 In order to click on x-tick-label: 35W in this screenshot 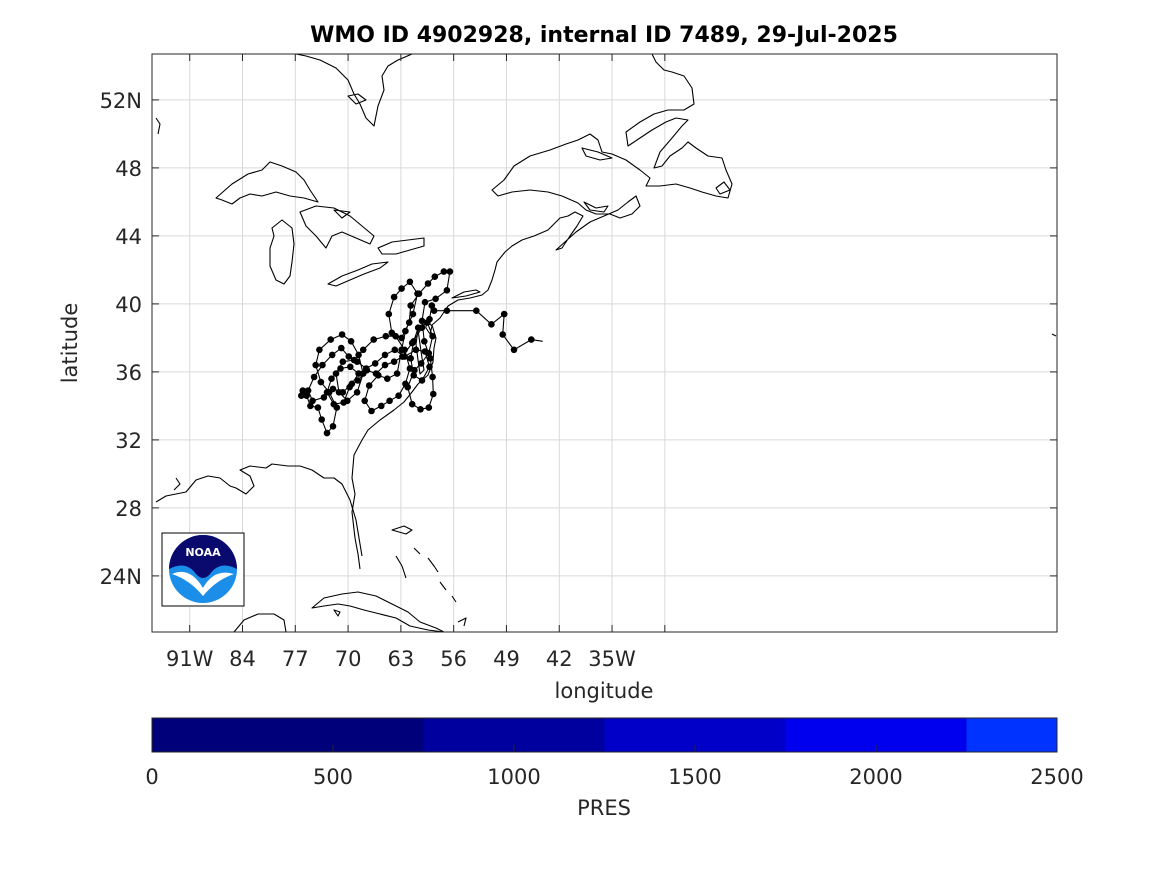, I will do `click(612, 659)`.